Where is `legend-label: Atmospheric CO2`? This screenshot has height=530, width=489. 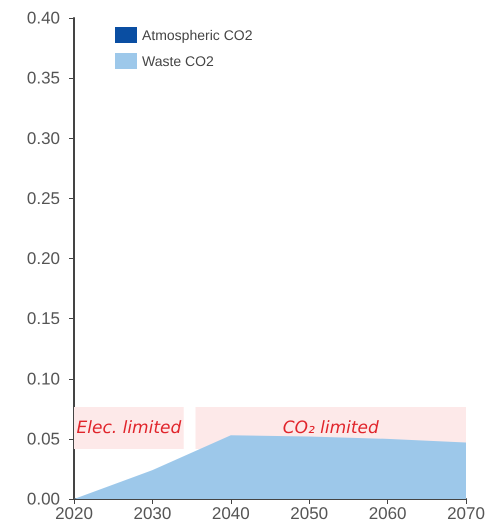
legend-label: Atmospheric CO2 is located at coordinates (197, 35).